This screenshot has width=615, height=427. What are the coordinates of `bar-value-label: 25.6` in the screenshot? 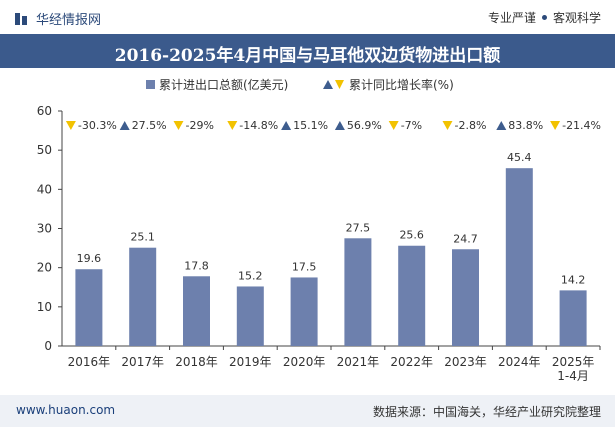 It's located at (411, 235).